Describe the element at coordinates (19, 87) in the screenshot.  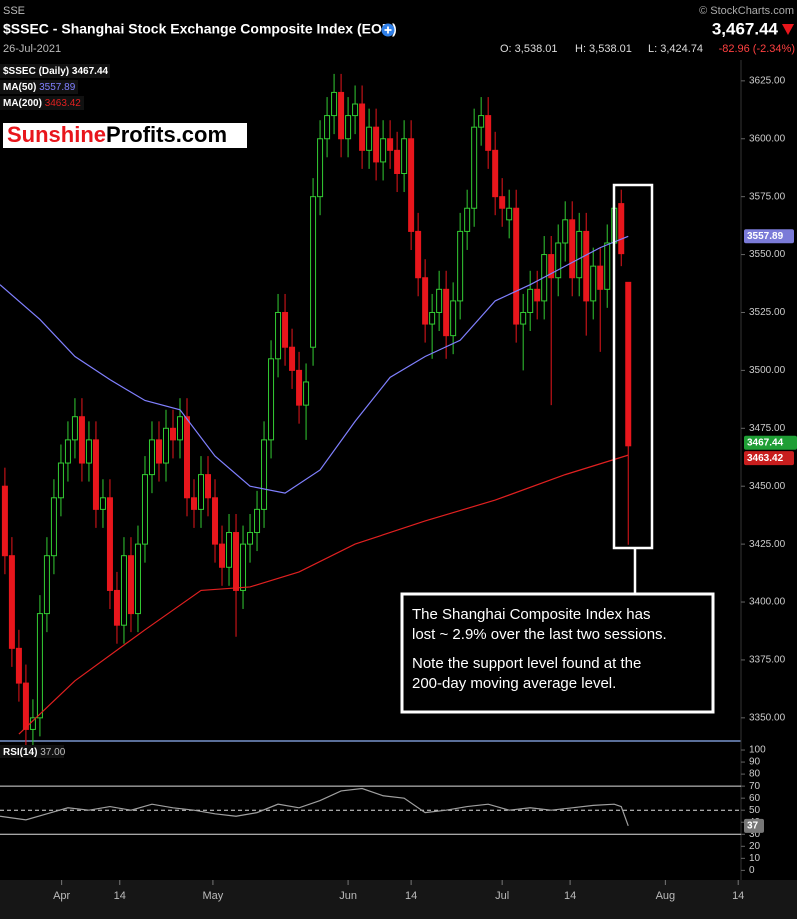
I see `legend-ma50-name: MA(50)` at that location.